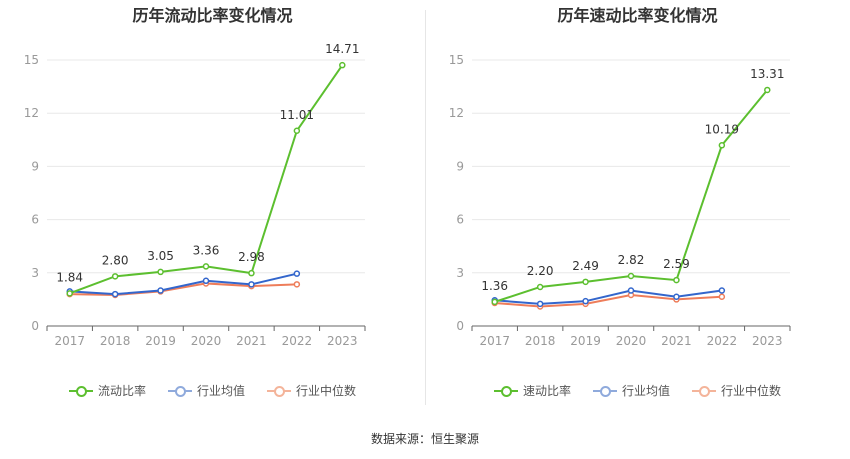  Describe the element at coordinates (676, 264) in the screenshot. I see `data-label: 2.59` at that location.